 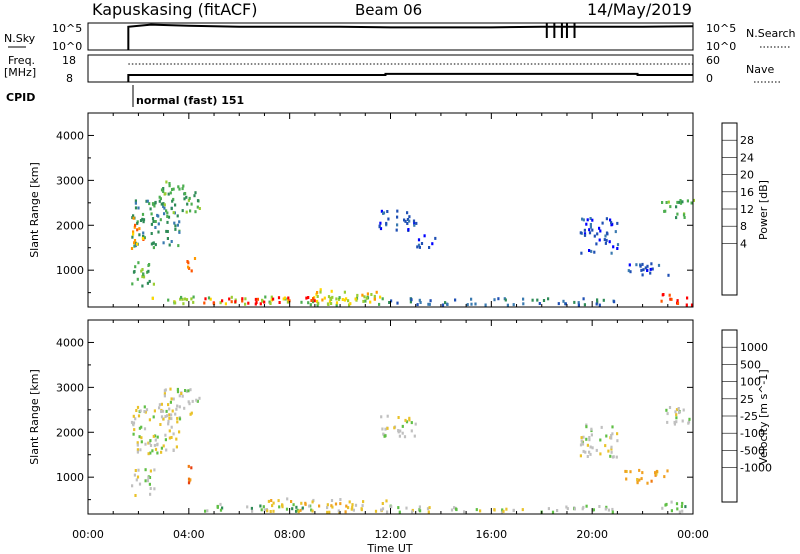 I want to click on station-title: Kapuskasing (fitACF), so click(x=174, y=9).